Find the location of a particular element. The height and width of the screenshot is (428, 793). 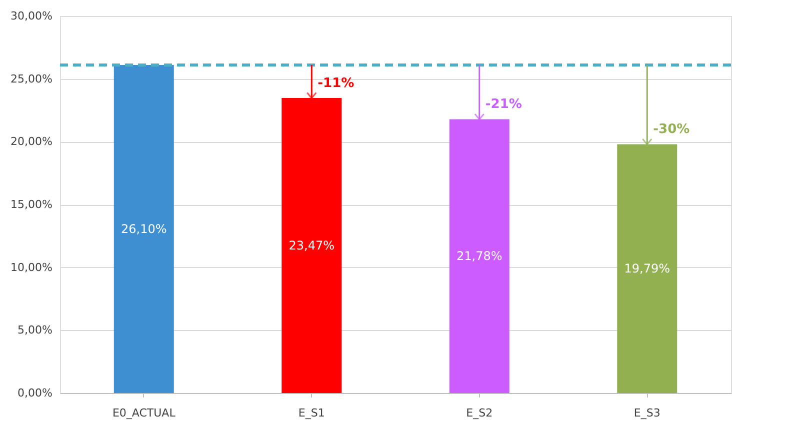

x-tick-label: E_S2 is located at coordinates (479, 413).